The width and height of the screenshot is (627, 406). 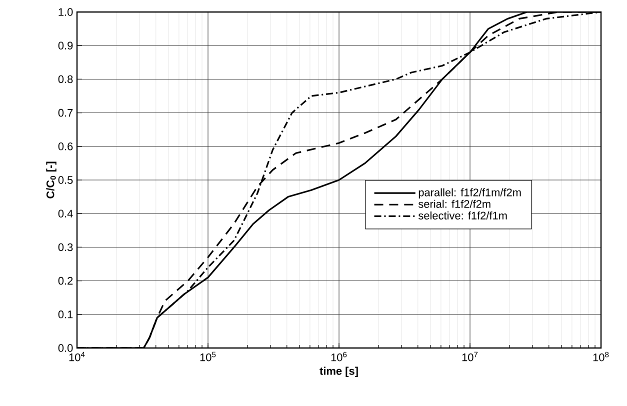 What do you see at coordinates (470, 357) in the screenshot?
I see `x-tick-label: 10$^{7}$` at bounding box center [470, 357].